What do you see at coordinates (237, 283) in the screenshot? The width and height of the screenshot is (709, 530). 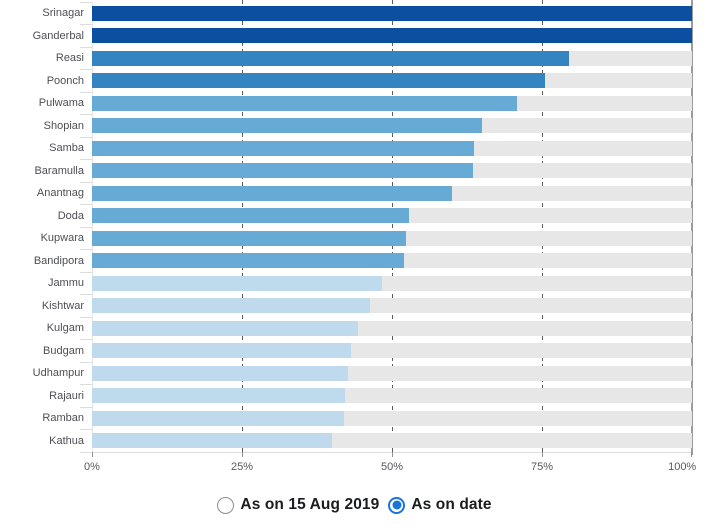 I see `bar-jammu` at bounding box center [237, 283].